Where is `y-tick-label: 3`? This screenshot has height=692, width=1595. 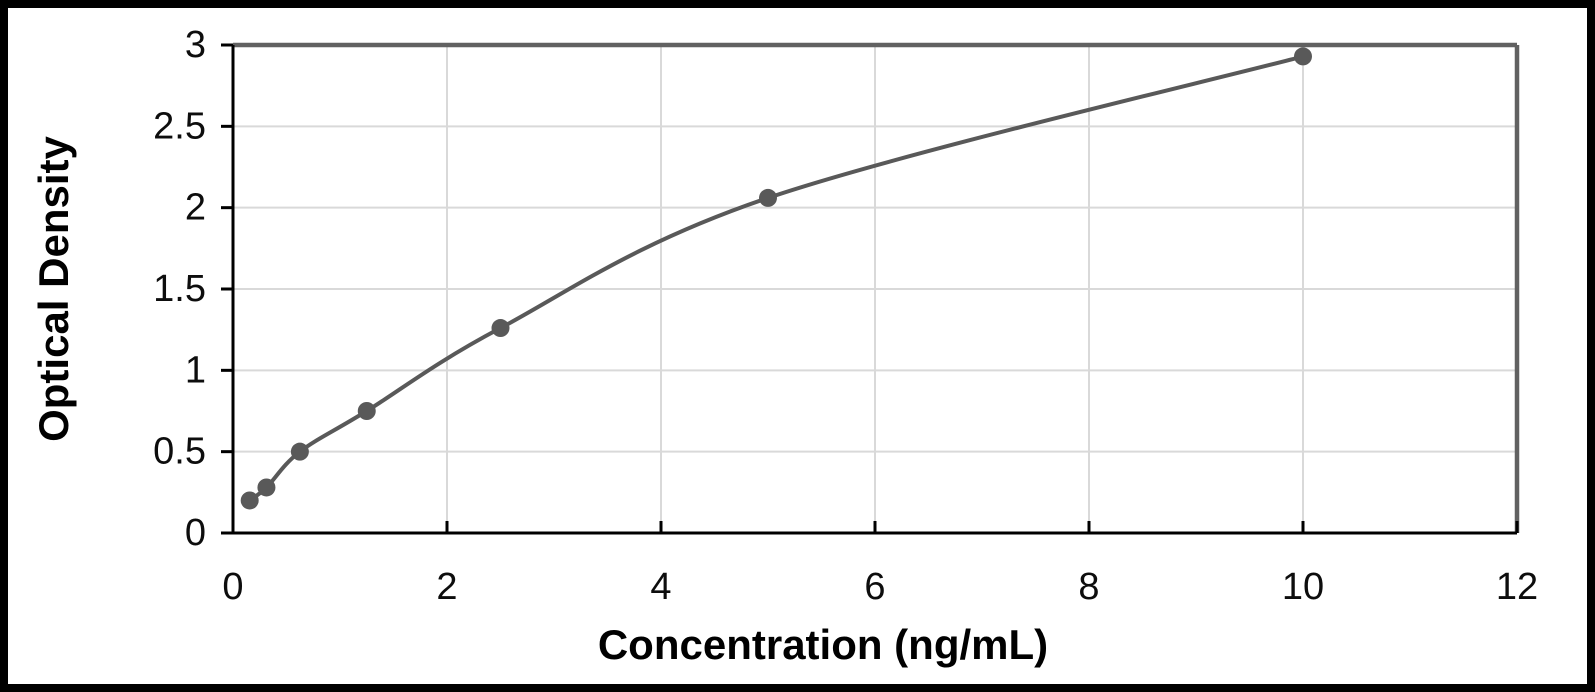
y-tick-label: 3 is located at coordinates (195, 45).